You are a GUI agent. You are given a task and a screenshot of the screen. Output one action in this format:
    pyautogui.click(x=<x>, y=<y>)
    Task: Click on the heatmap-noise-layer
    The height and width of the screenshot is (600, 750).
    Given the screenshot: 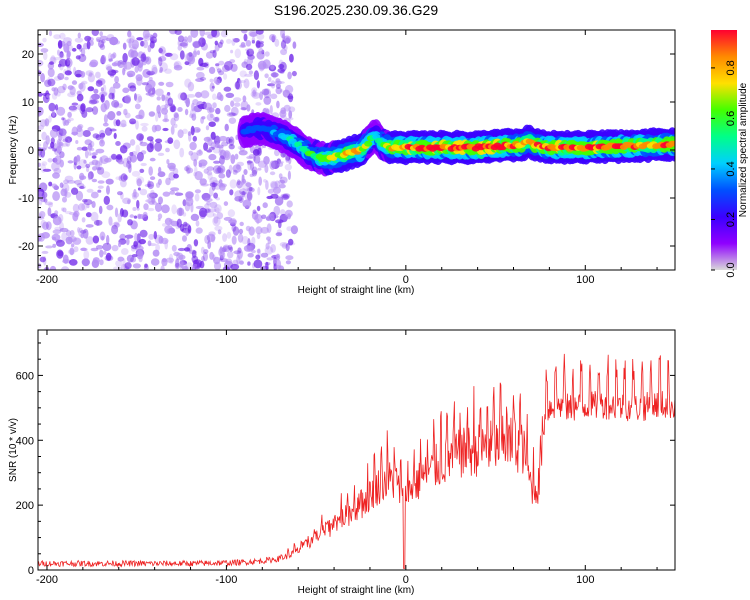 What is the action you would take?
    pyautogui.click(x=168, y=150)
    